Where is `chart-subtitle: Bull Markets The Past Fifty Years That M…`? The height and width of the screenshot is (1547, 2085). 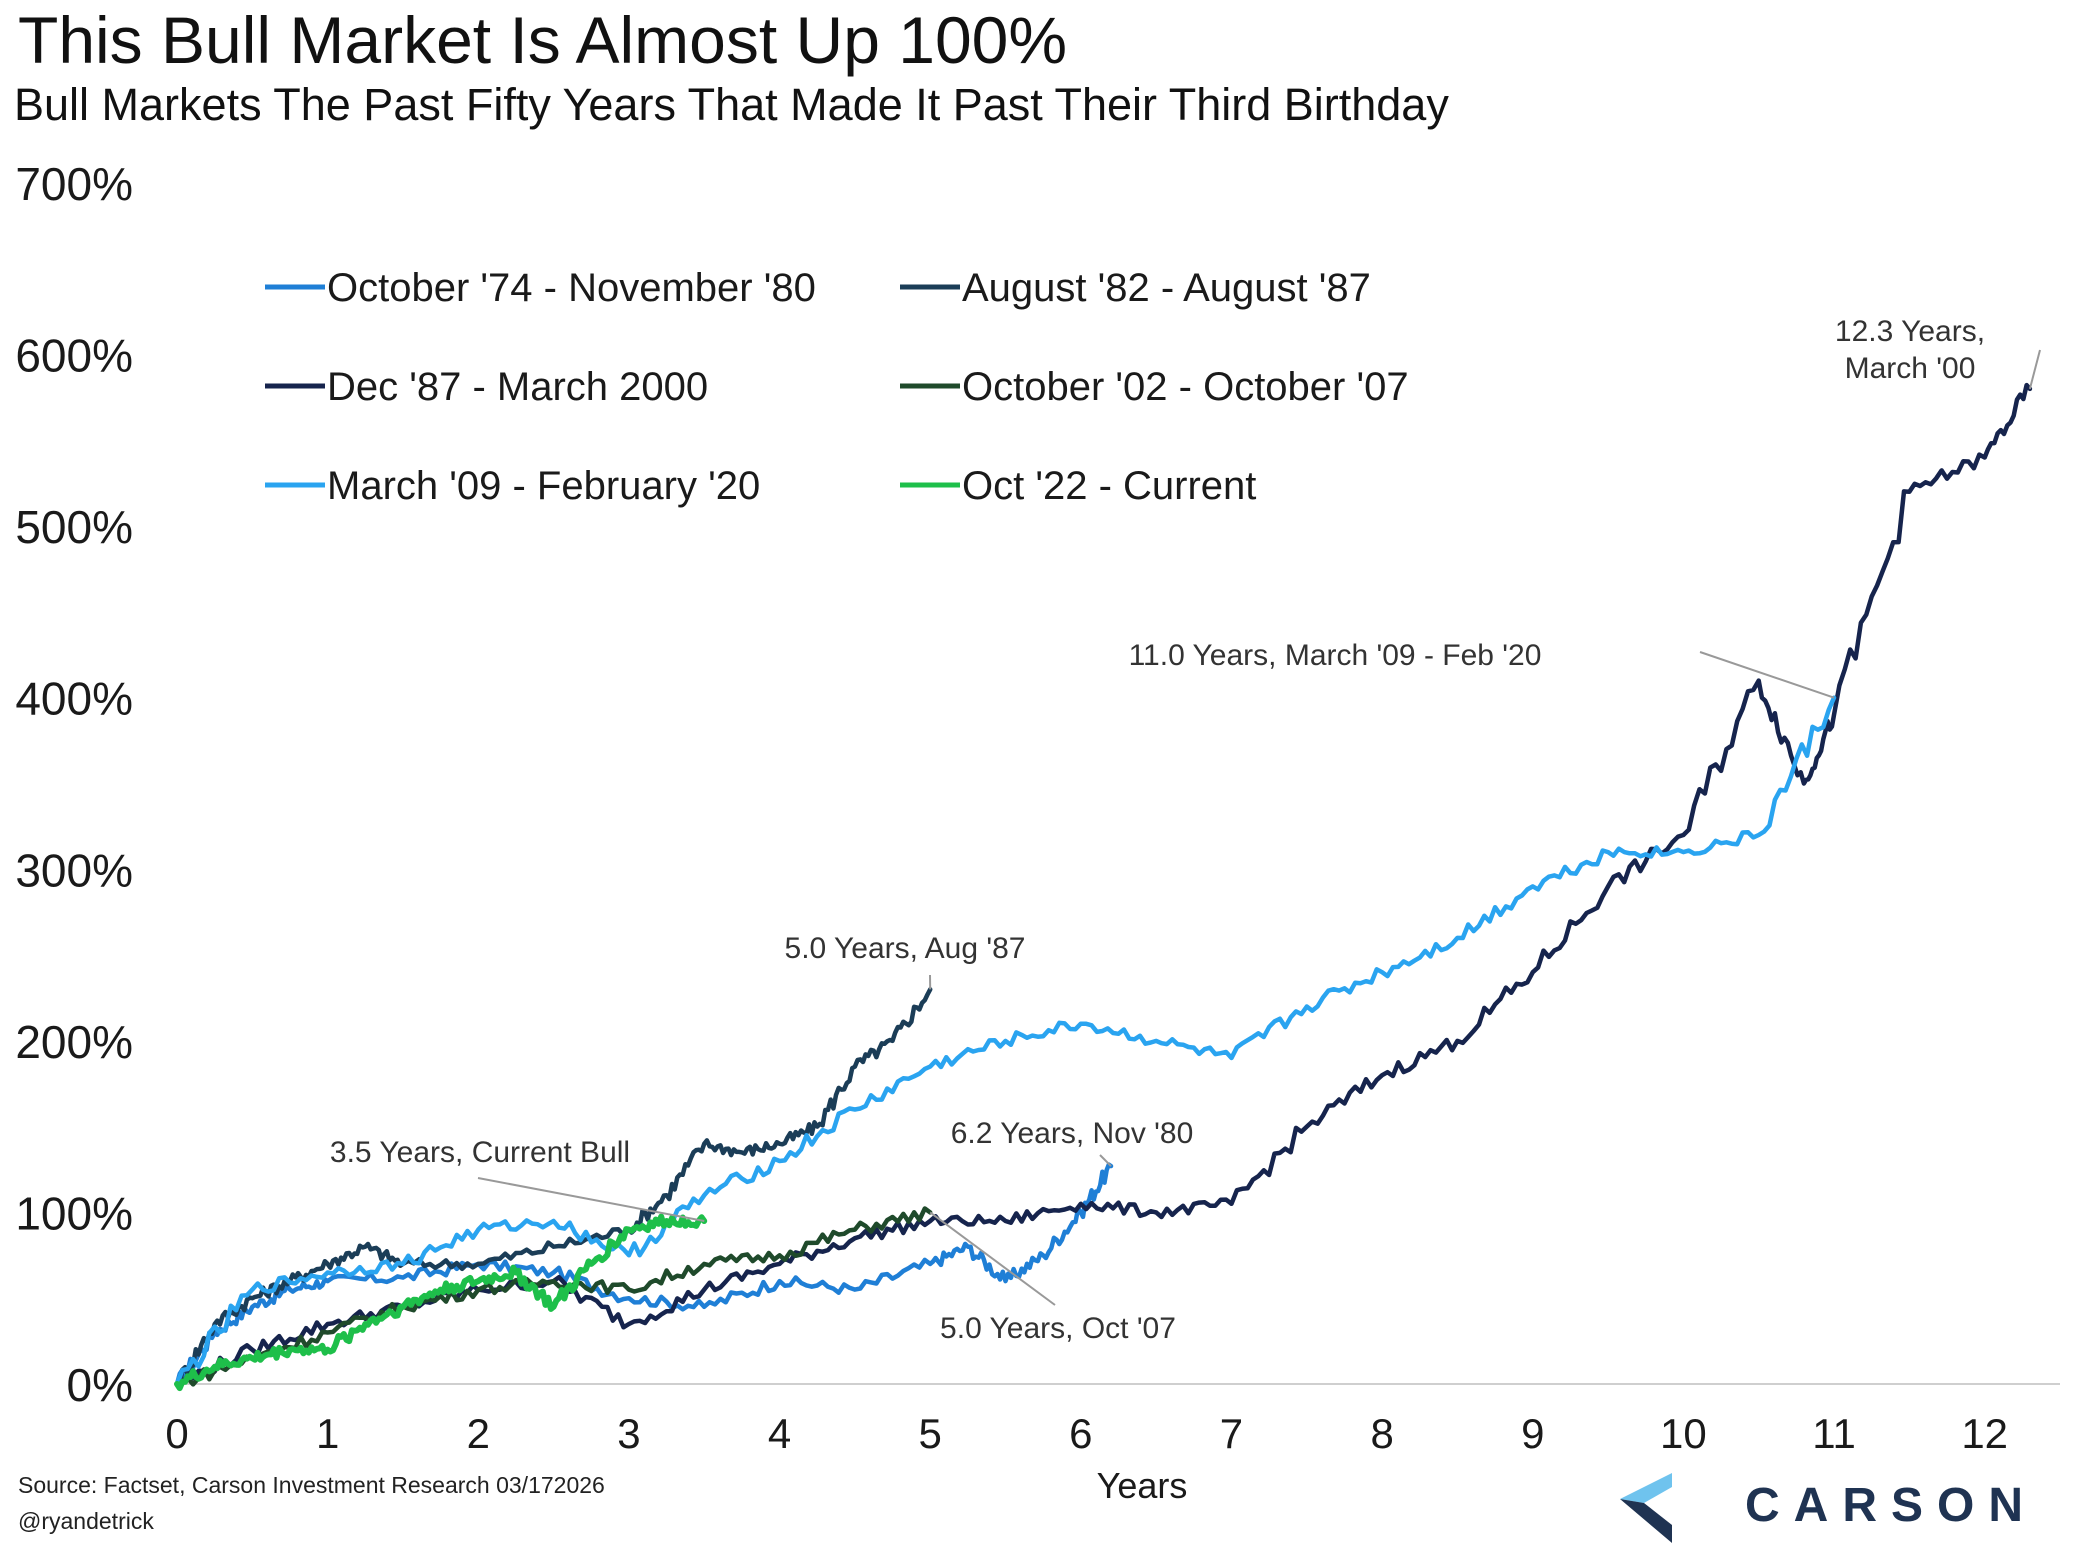 chart-subtitle: Bull Markets The Past Fifty Years That M… is located at coordinates (731, 104).